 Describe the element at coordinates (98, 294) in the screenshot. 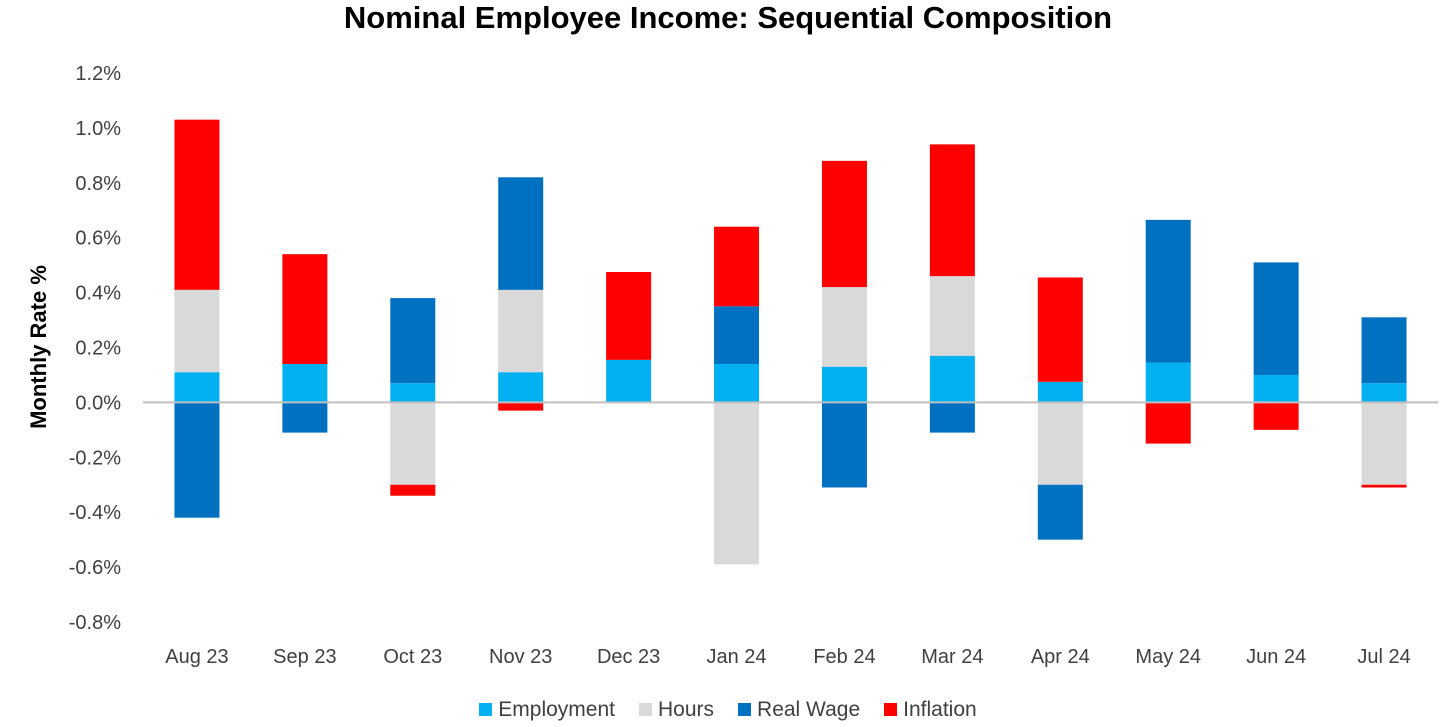

I see `y-tick-label: 0.4%` at that location.